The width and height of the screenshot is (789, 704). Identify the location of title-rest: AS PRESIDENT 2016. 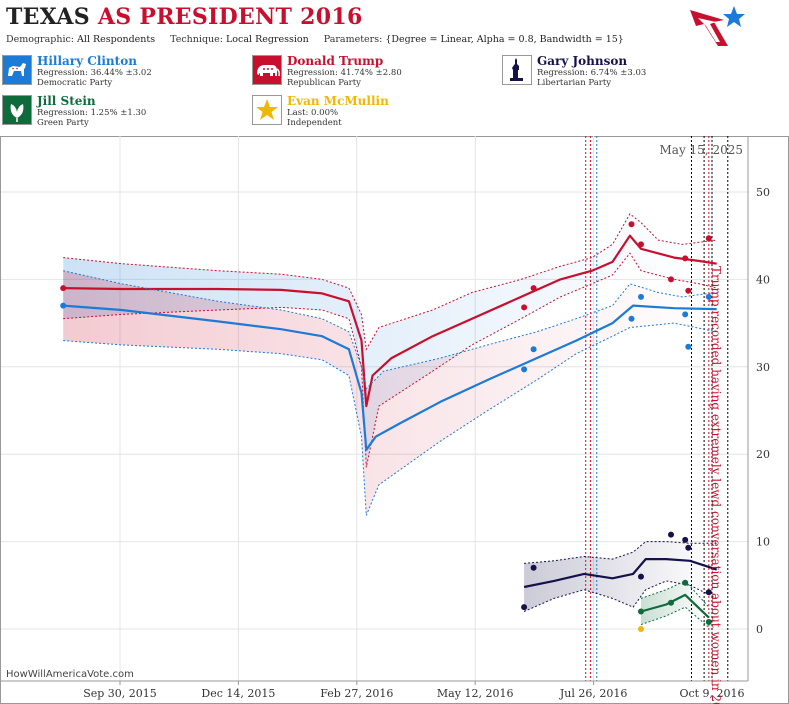
(230, 17).